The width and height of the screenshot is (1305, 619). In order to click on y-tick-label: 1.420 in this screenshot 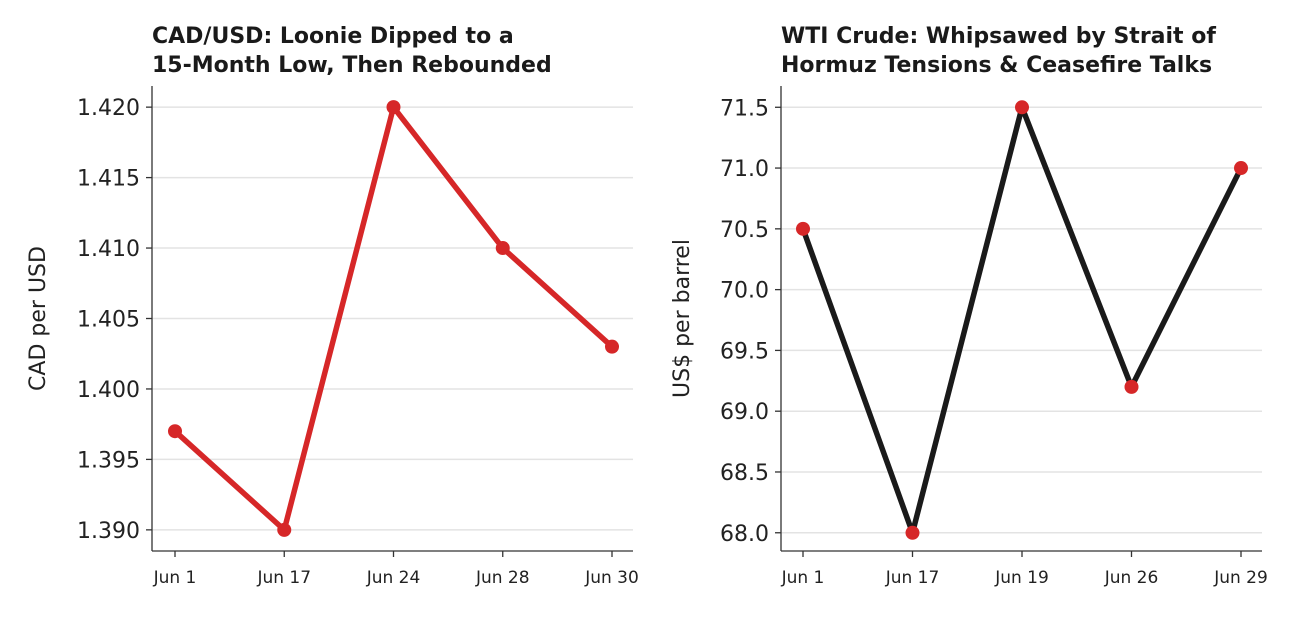, I will do `click(108, 108)`.